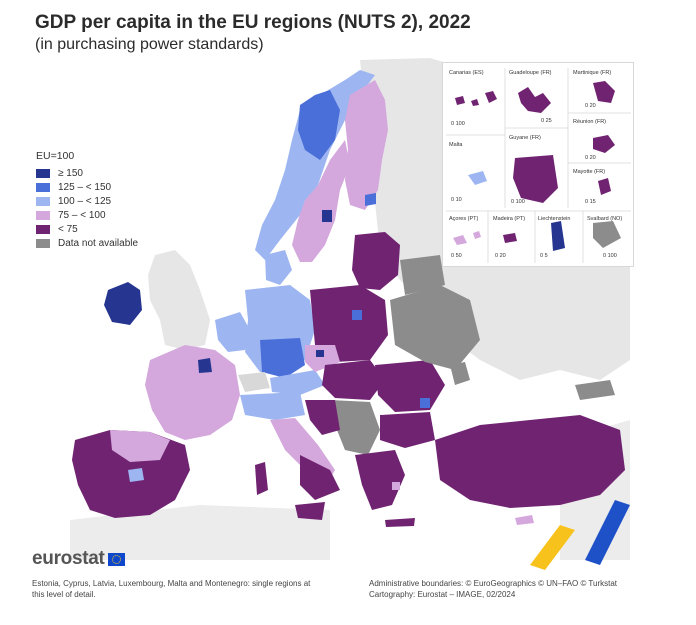 This screenshot has width=696, height=625. I want to click on legend-label: 100 – < 125, so click(85, 201).